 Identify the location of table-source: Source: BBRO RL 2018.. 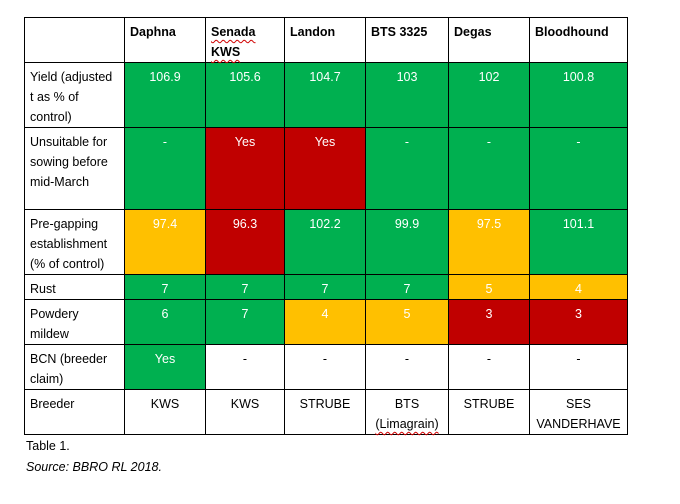
(94, 467).